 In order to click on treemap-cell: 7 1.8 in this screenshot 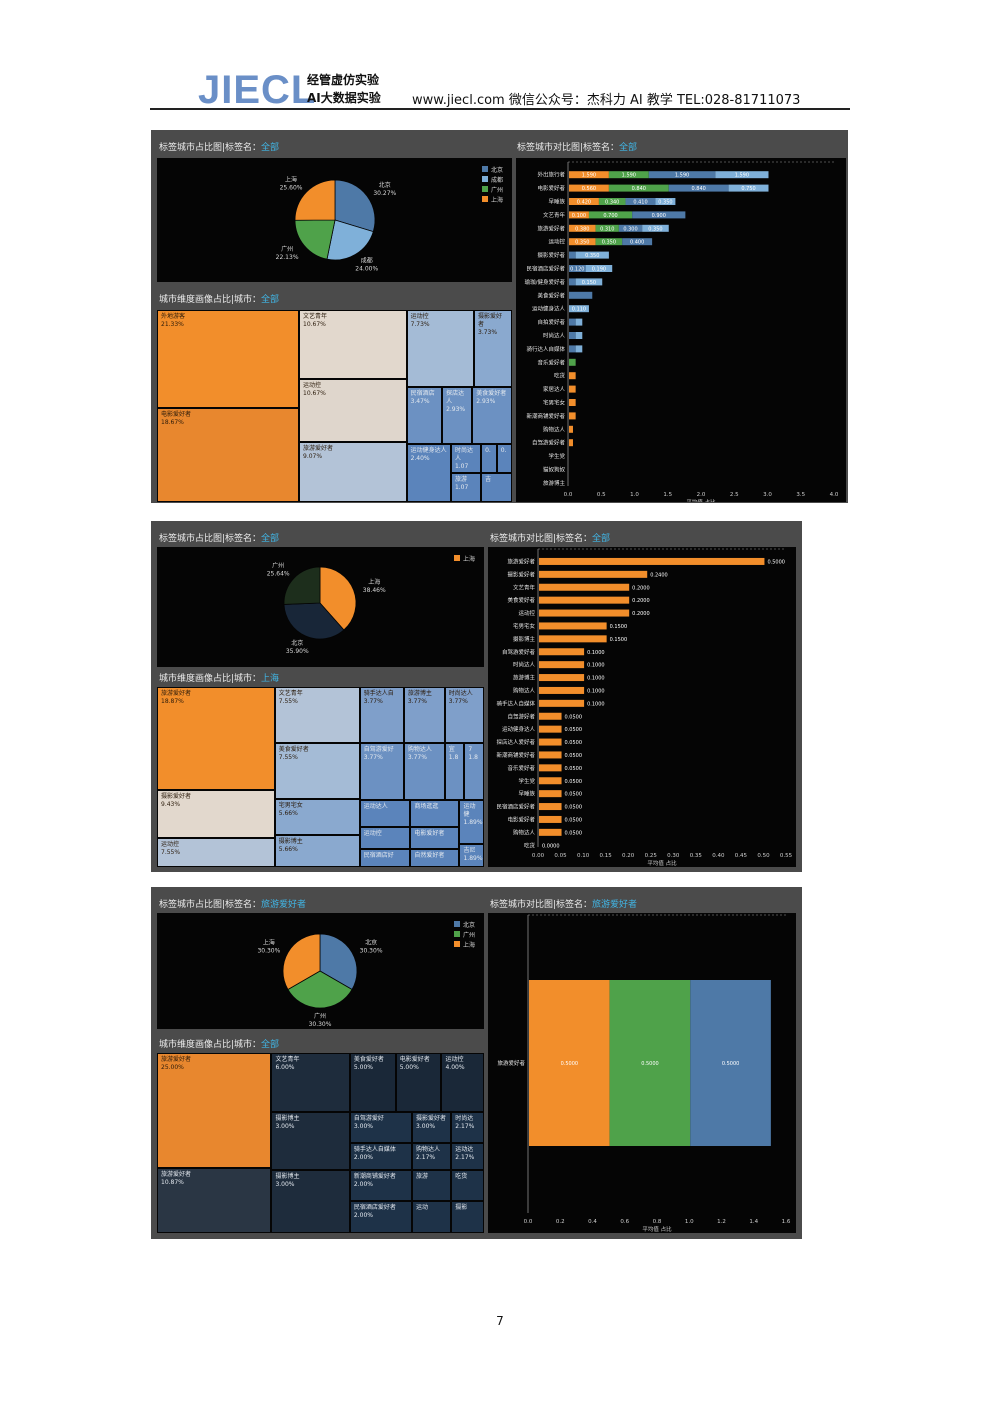, I will do `click(474, 771)`.